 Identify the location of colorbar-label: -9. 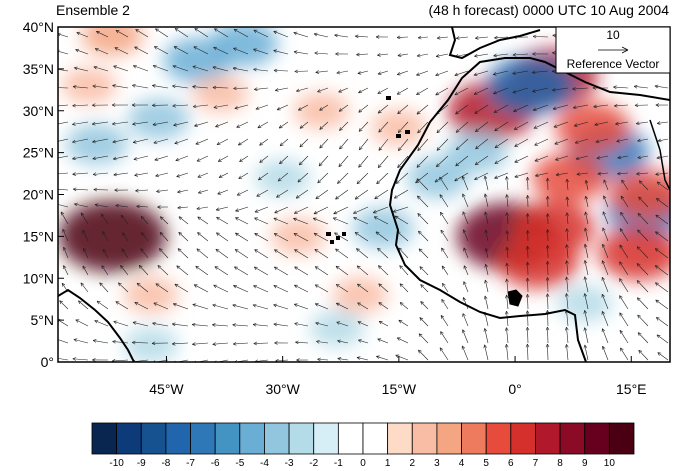
(141, 463).